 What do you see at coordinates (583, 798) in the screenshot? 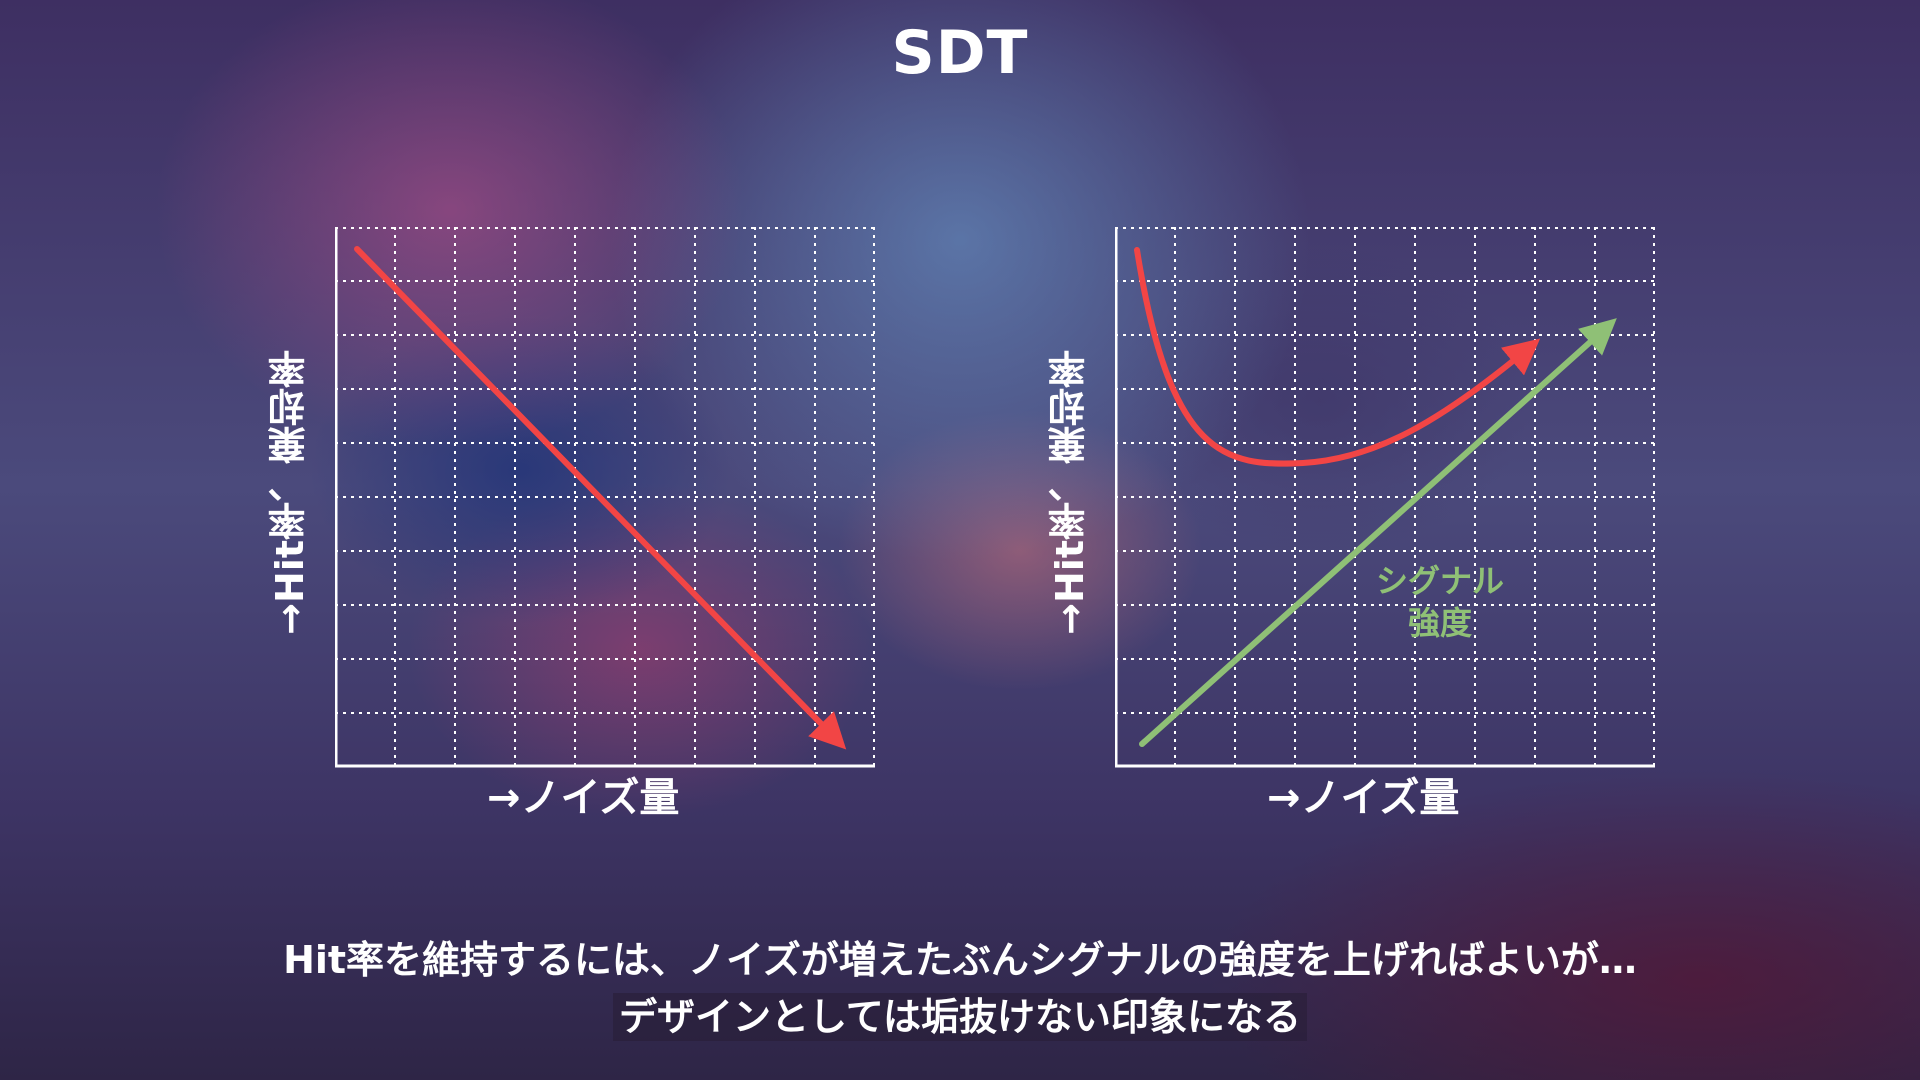
I see `left-chart-xlabel: →ノイズ量` at bounding box center [583, 798].